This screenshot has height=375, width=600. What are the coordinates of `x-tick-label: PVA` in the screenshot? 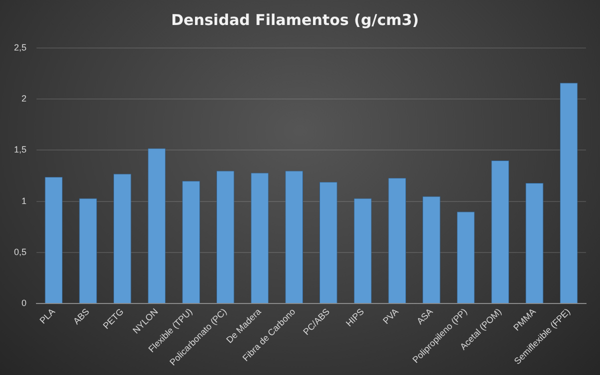 It's located at (390, 316).